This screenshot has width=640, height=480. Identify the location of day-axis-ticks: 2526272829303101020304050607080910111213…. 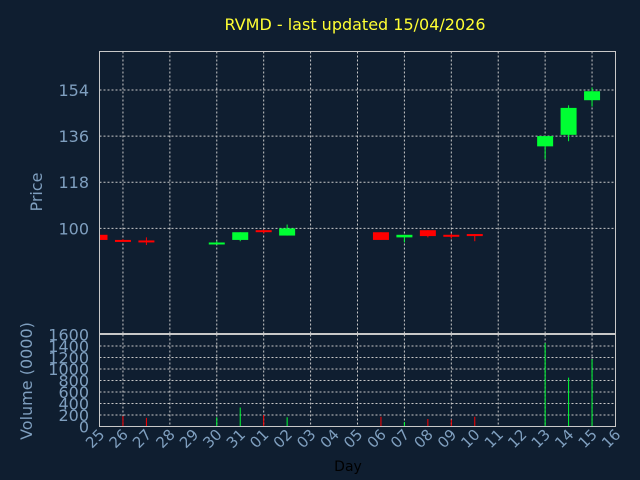
(353, 439).